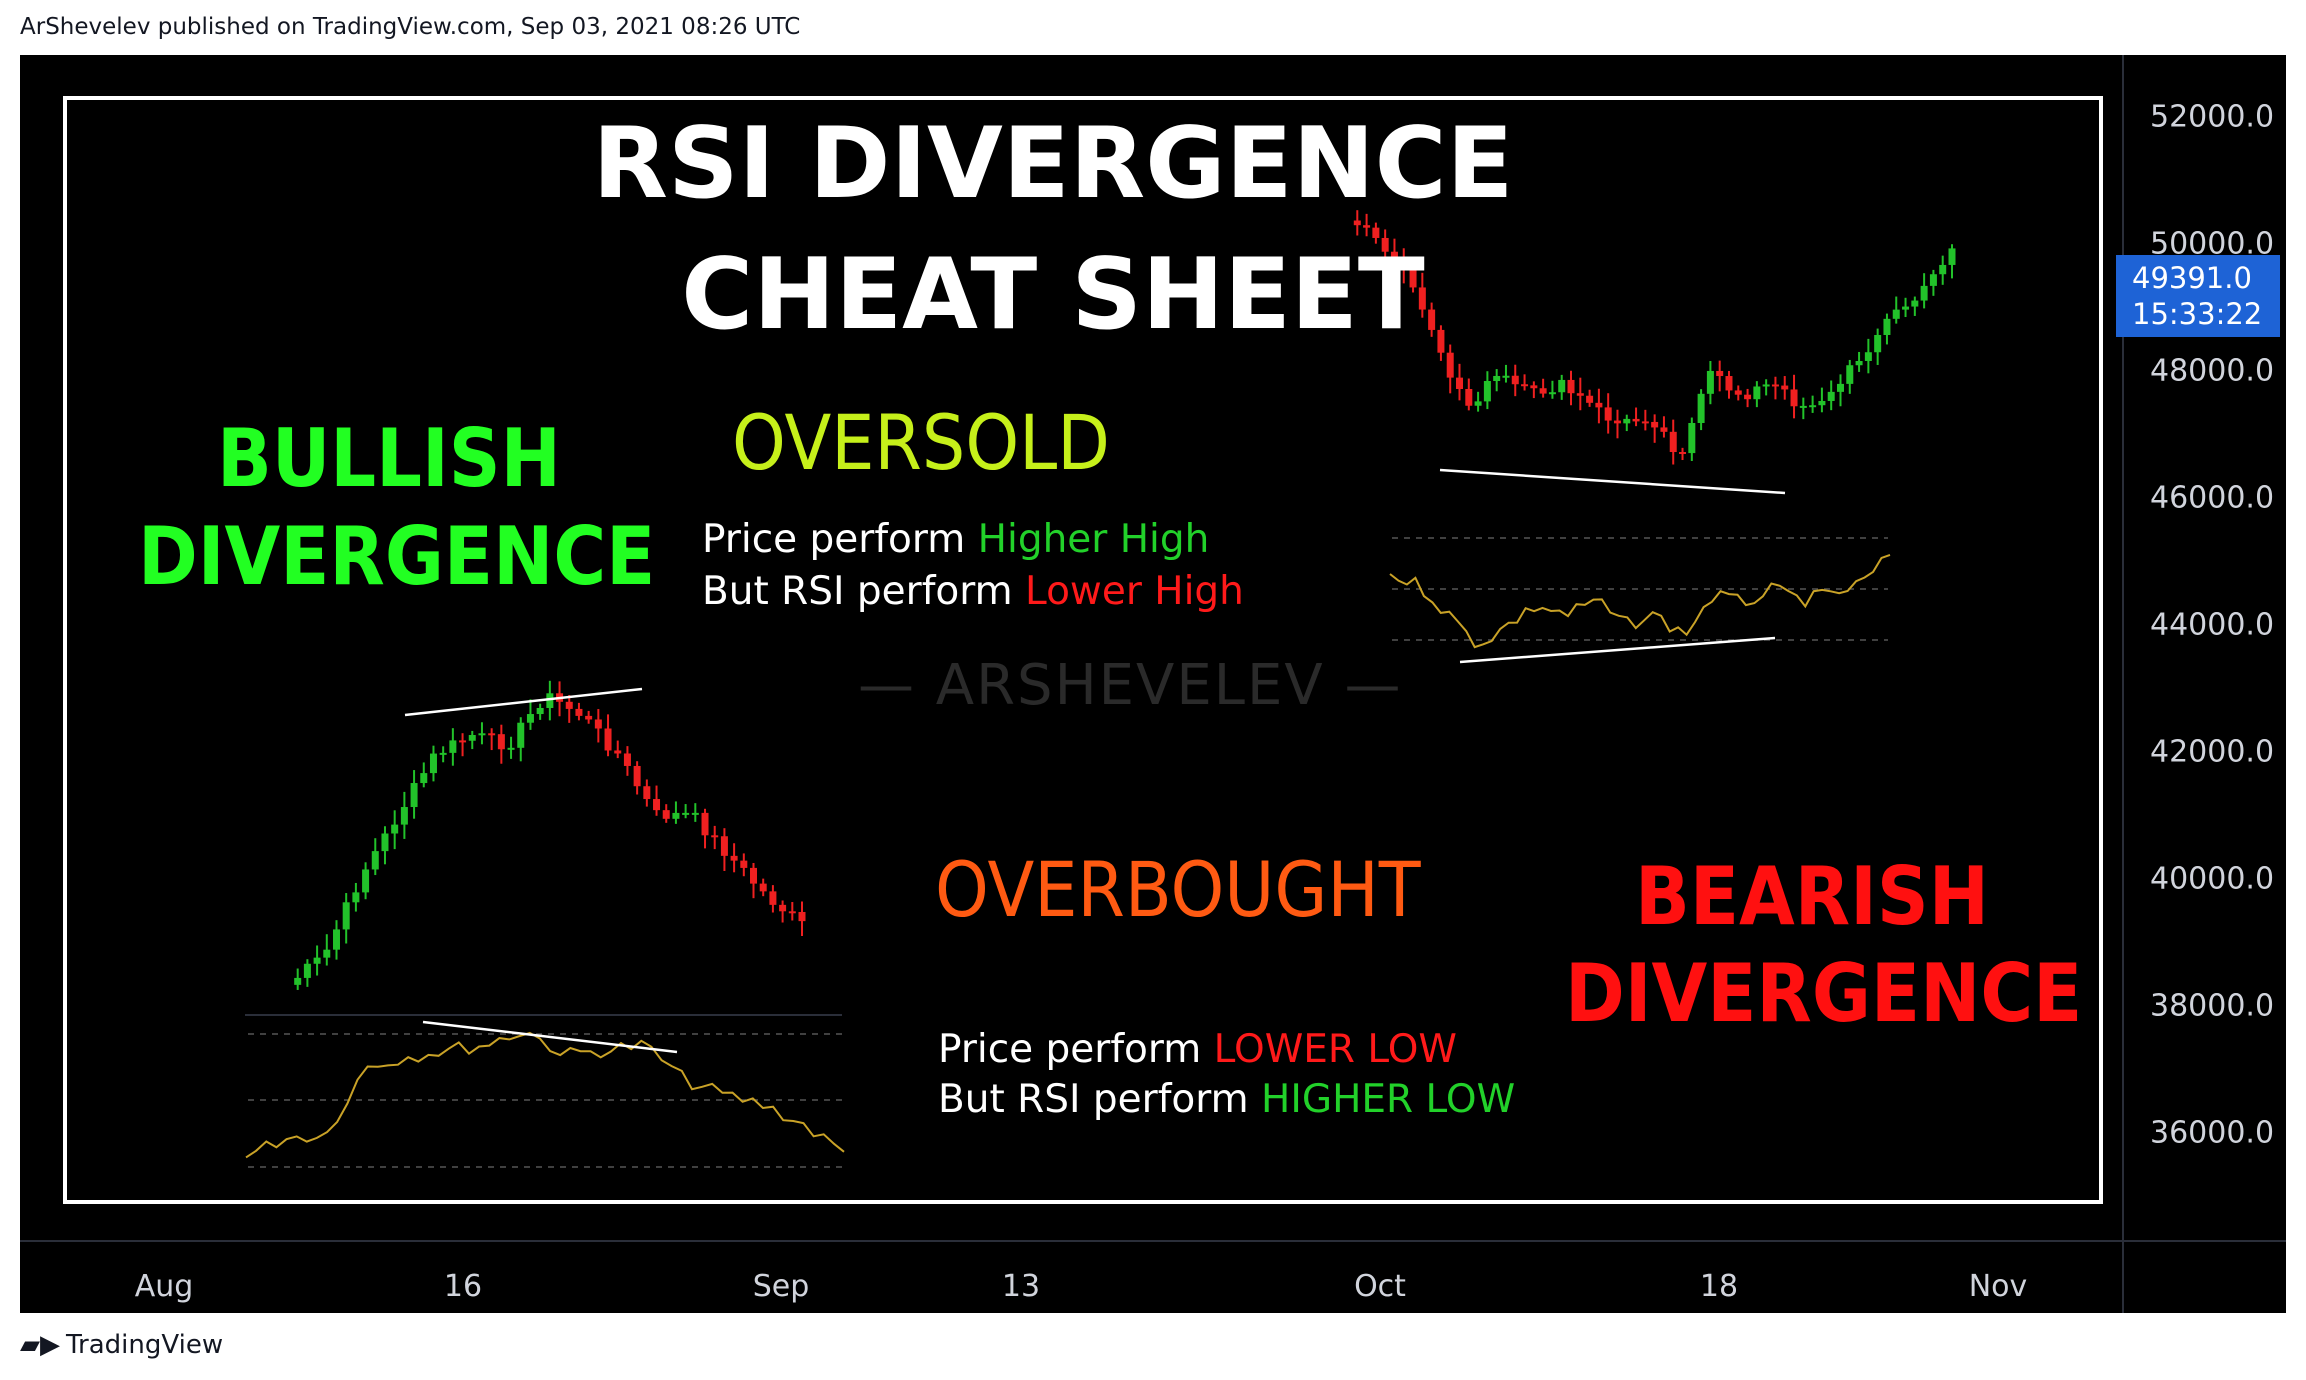  What do you see at coordinates (921, 442) in the screenshot?
I see `oversold-label: OVERSOLD` at bounding box center [921, 442].